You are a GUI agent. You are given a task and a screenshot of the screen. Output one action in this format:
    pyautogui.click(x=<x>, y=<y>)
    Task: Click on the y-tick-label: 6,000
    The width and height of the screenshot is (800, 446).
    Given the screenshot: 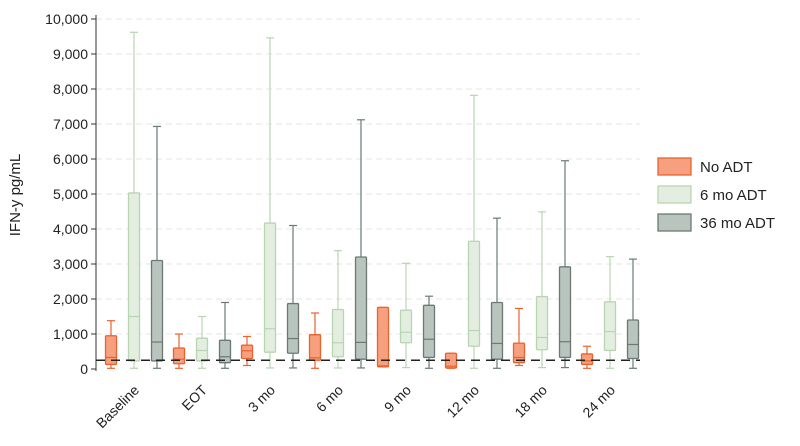 What is the action you would take?
    pyautogui.click(x=70, y=159)
    